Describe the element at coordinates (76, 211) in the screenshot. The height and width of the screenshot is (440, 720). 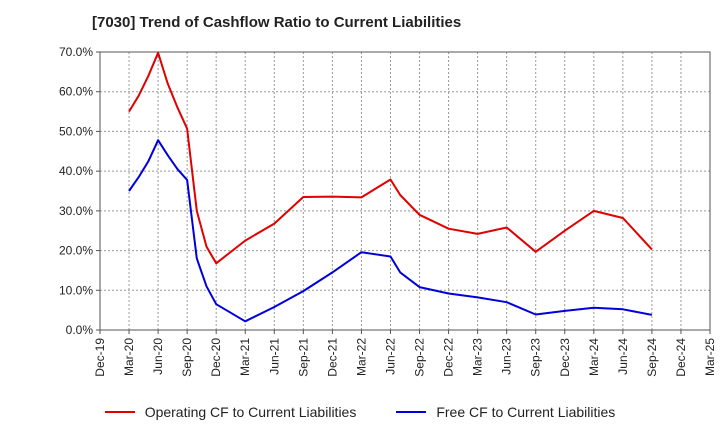
I see `y-tick-label: 30.0%` at that location.